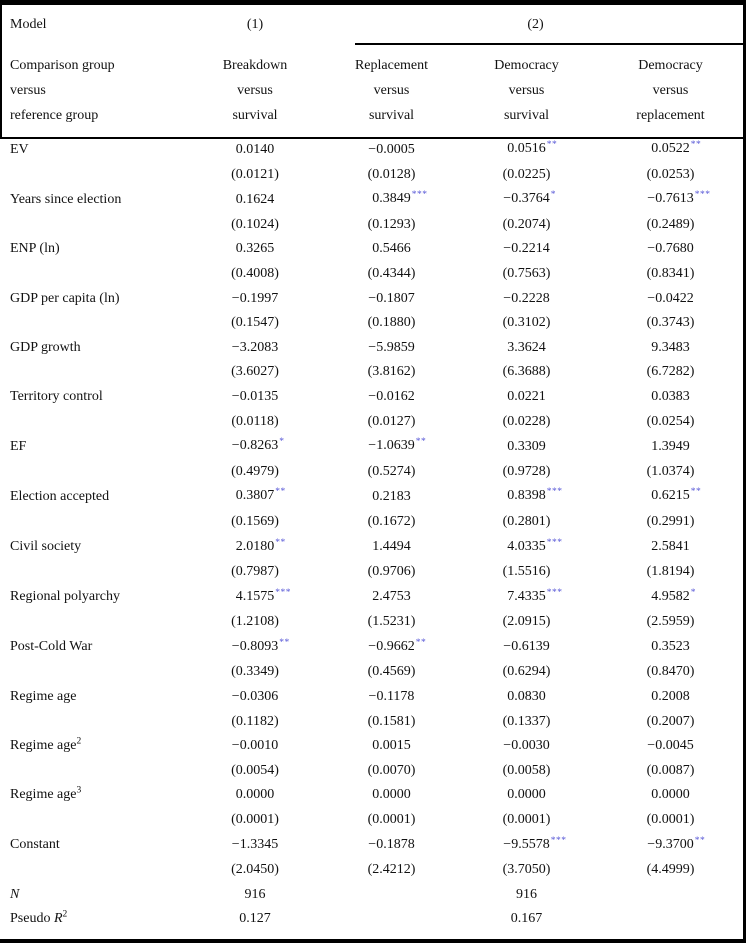  I want to click on stat-cell: 0.167, so click(526, 919).